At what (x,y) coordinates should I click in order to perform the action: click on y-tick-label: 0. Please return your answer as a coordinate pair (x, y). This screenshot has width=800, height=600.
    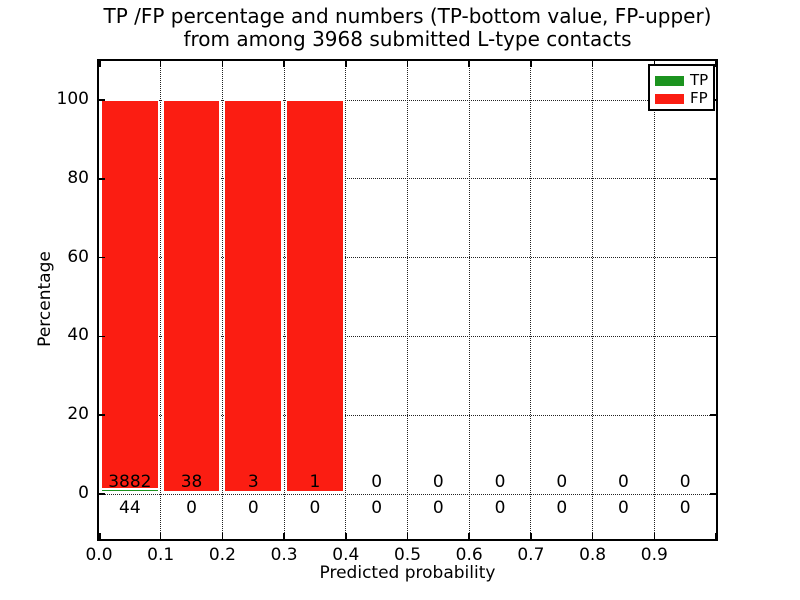
    Looking at the image, I should click on (83, 493).